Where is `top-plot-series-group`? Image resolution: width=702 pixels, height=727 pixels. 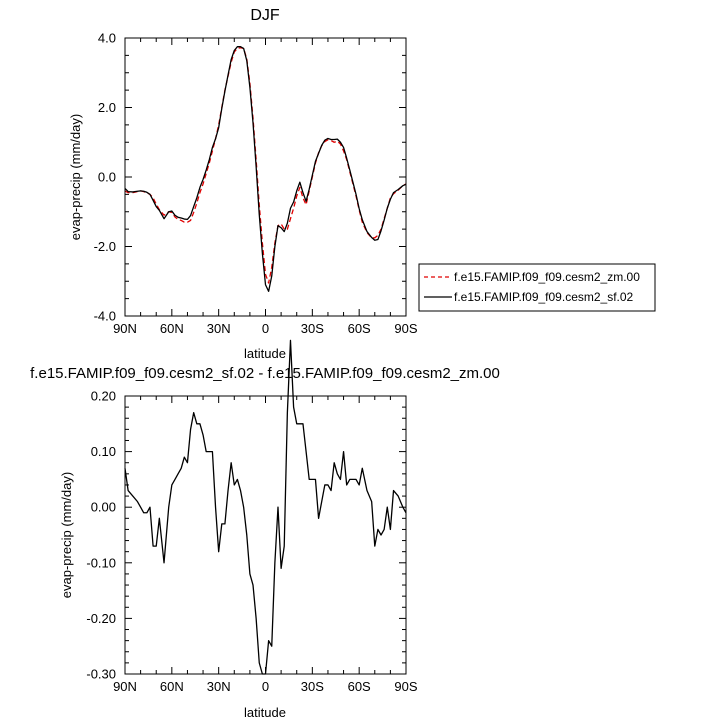 top-plot-series-group is located at coordinates (265, 169).